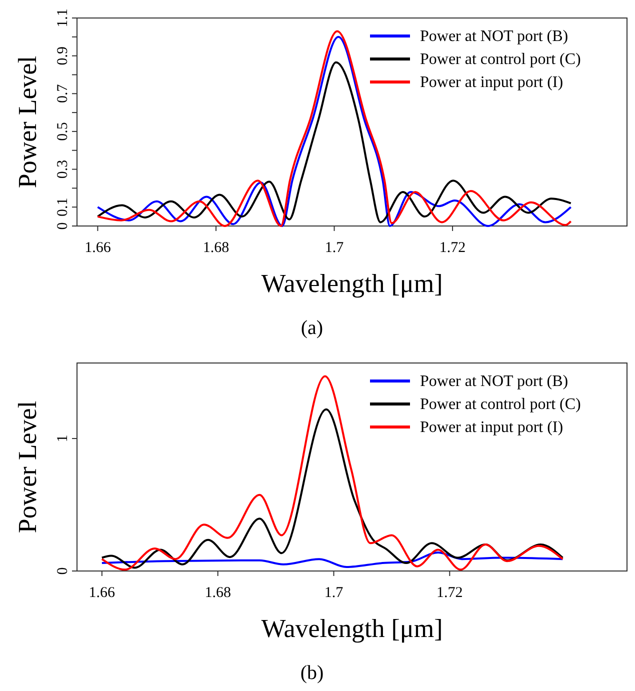  What do you see at coordinates (312, 673) in the screenshot?
I see `text: (b)` at bounding box center [312, 673].